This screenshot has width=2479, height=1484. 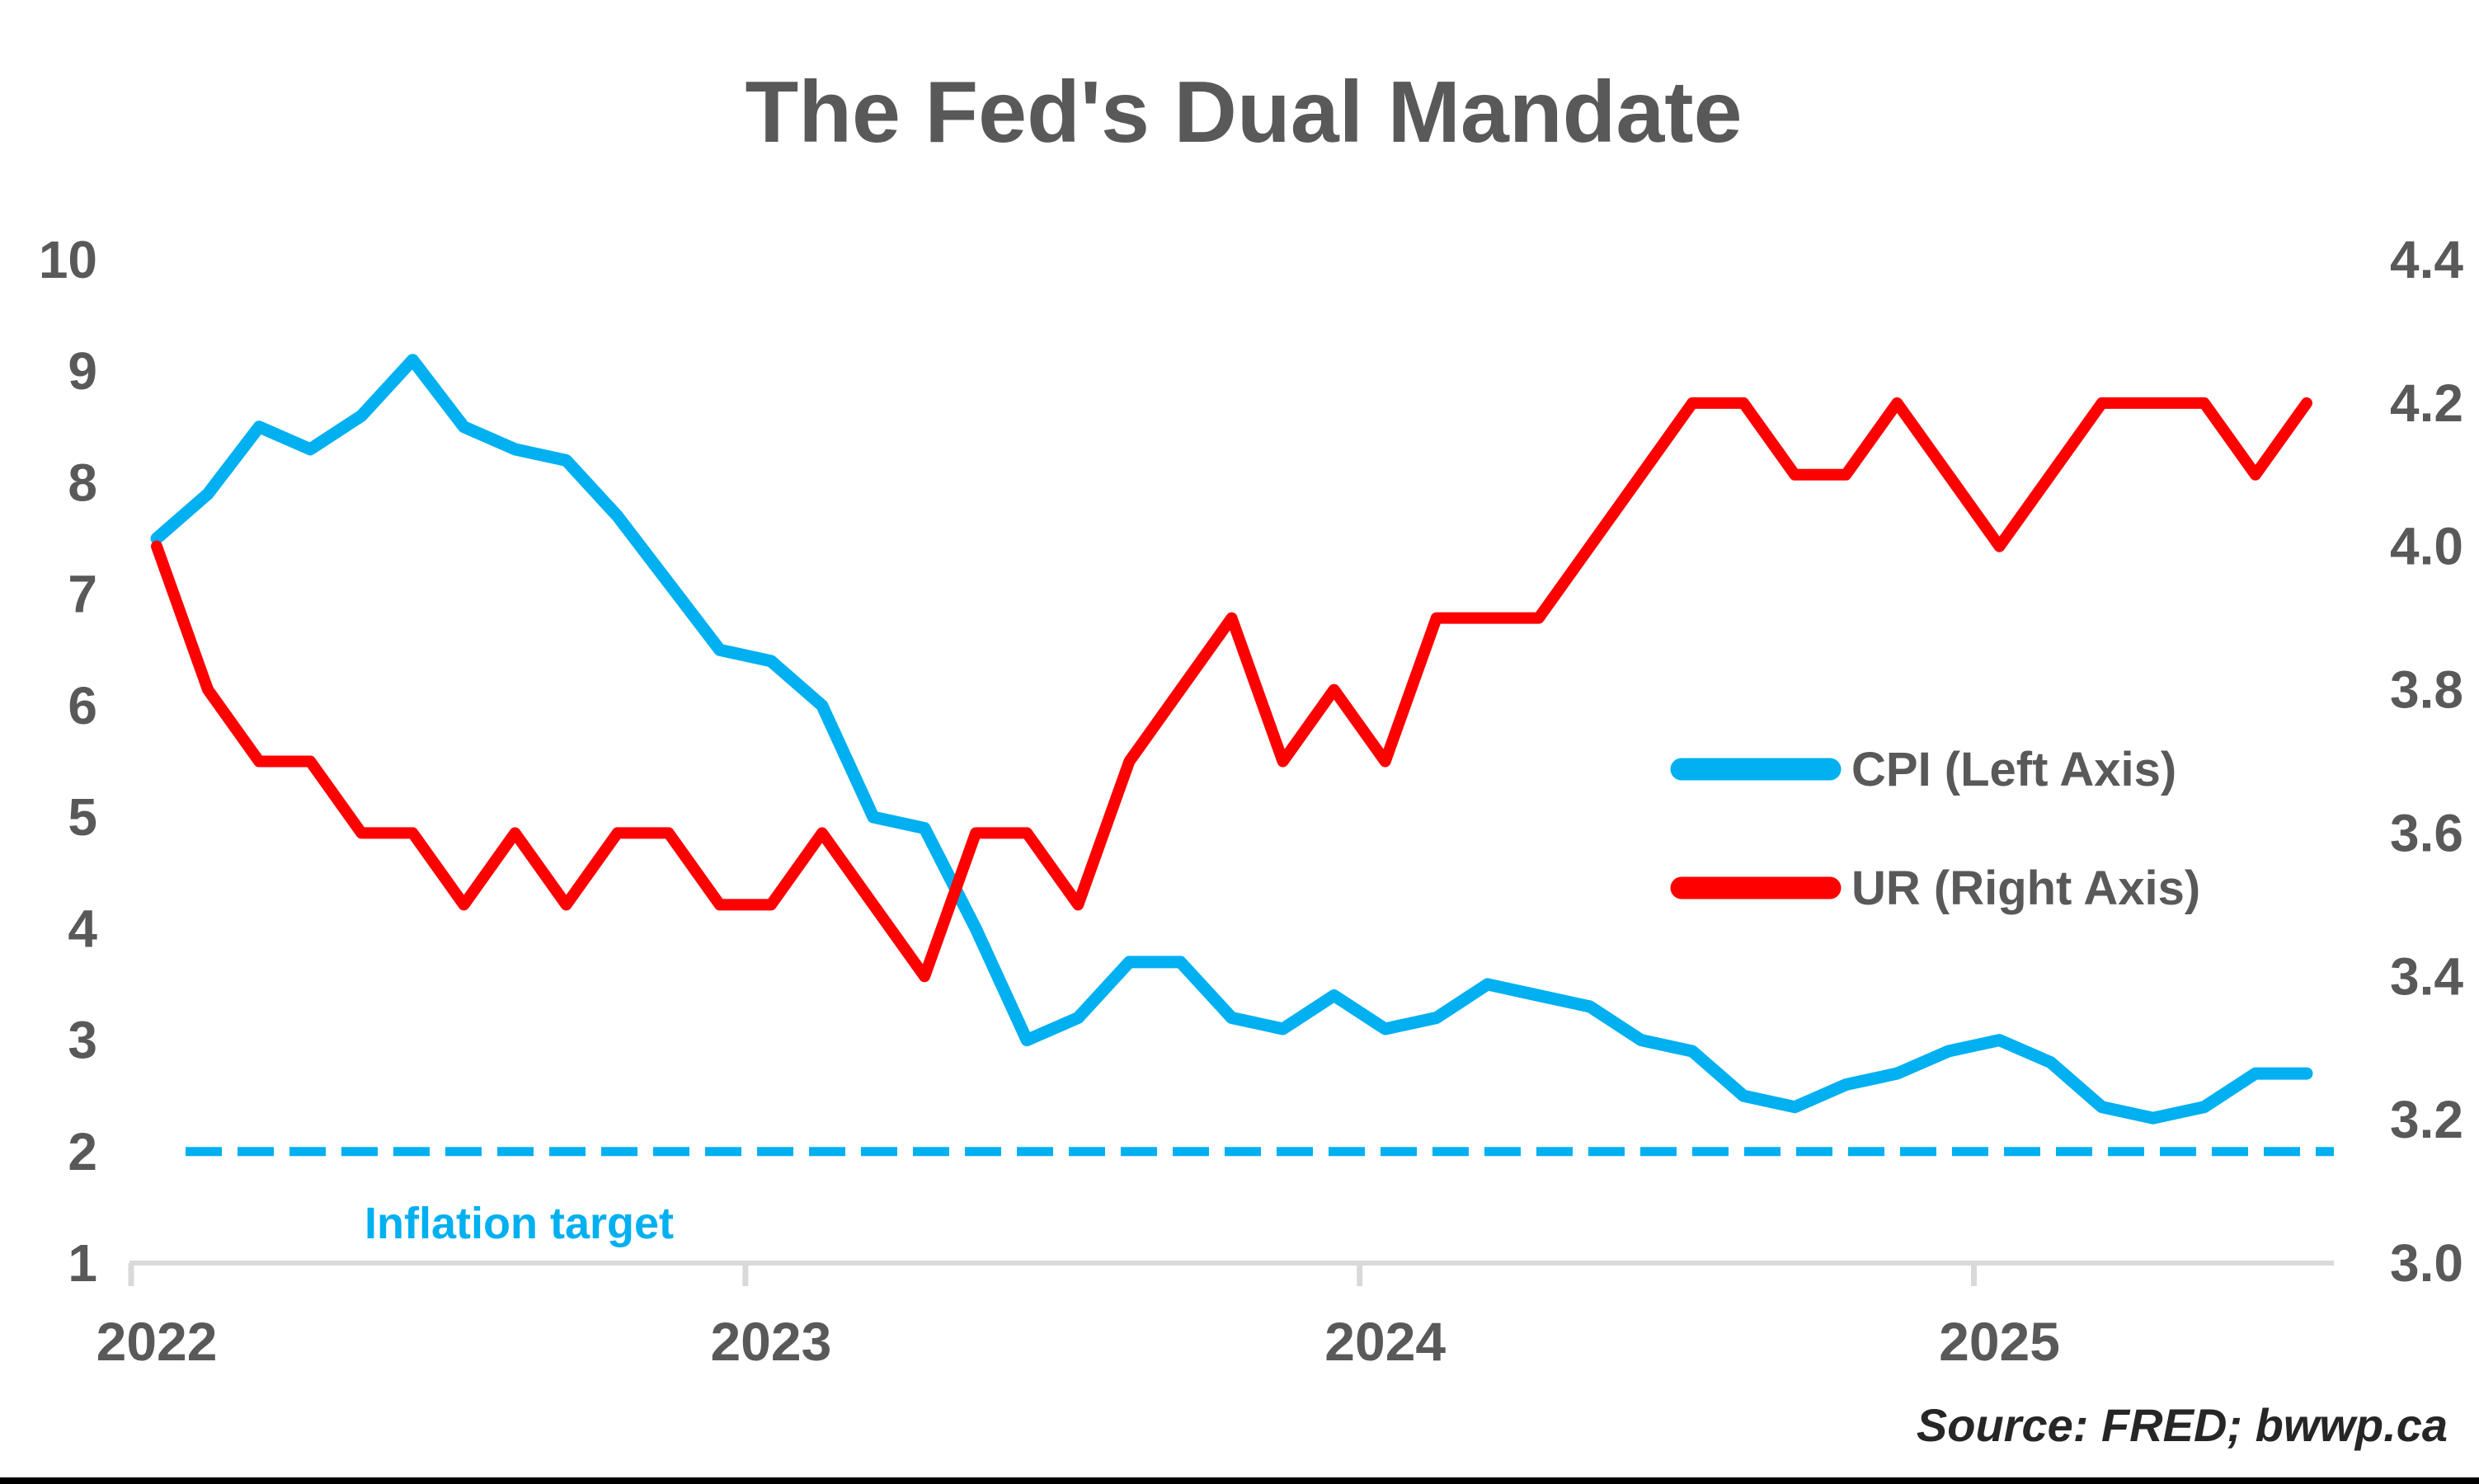 What do you see at coordinates (1999, 1341) in the screenshot?
I see `year-label: 2025` at bounding box center [1999, 1341].